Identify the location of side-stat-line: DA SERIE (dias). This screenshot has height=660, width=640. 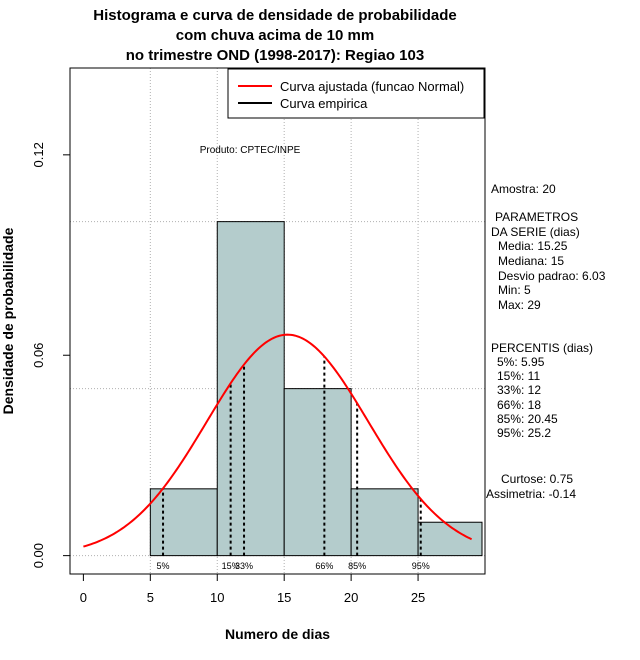
(535, 232).